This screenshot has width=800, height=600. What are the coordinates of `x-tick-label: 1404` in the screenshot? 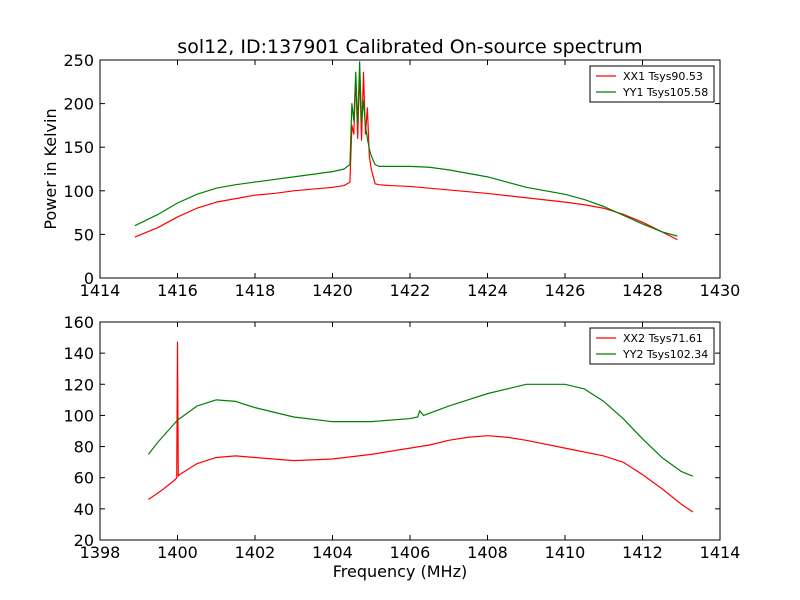 It's located at (332, 552).